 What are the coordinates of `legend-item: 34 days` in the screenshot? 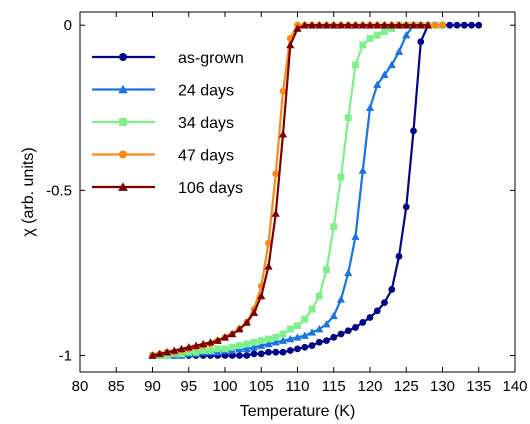 It's located at (163, 123).